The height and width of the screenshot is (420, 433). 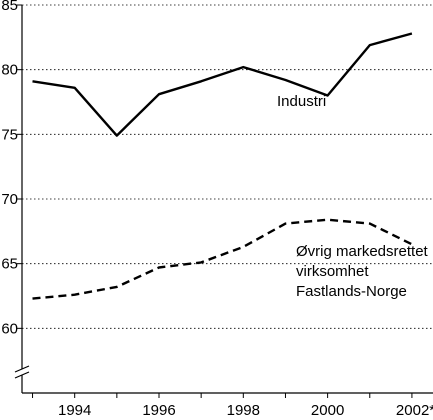 I want to click on x-tick-label: 1996, so click(x=158, y=410).